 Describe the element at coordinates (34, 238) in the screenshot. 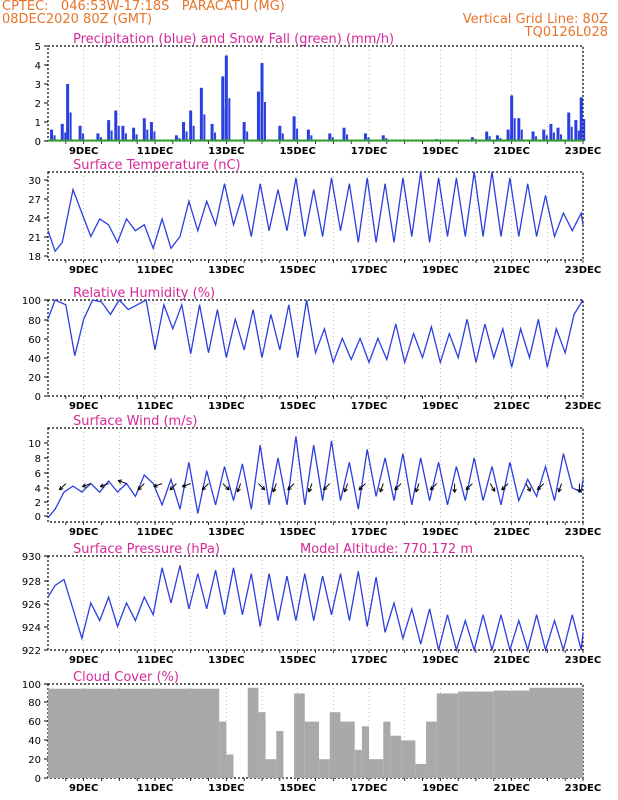

I see `ytick-label-temp: 21` at that location.